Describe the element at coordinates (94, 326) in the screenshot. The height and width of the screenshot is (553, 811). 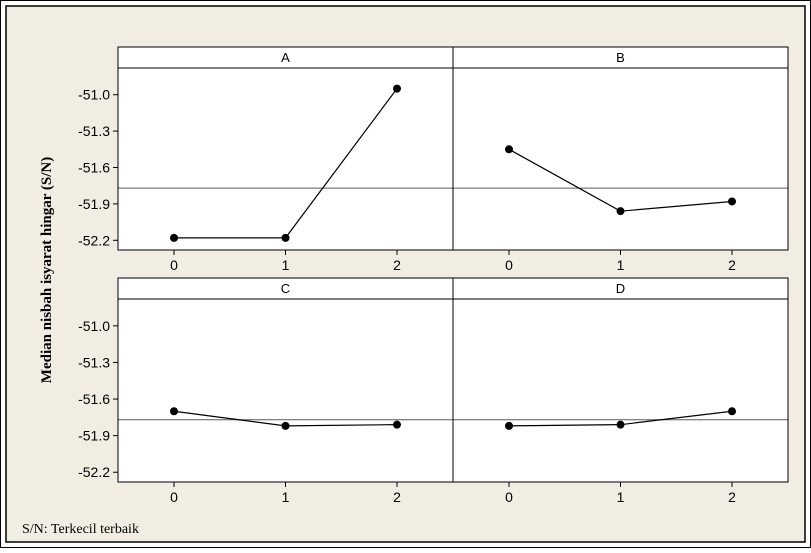
I see `y-tick-label-row-2: -51.0` at that location.